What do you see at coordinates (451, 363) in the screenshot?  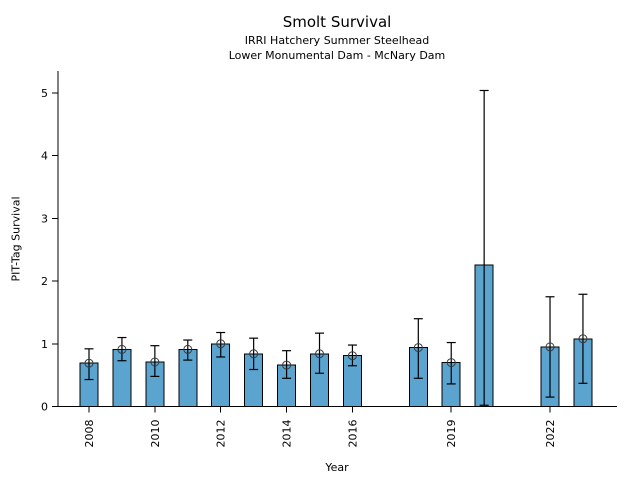 I see `marker-2019` at bounding box center [451, 363].